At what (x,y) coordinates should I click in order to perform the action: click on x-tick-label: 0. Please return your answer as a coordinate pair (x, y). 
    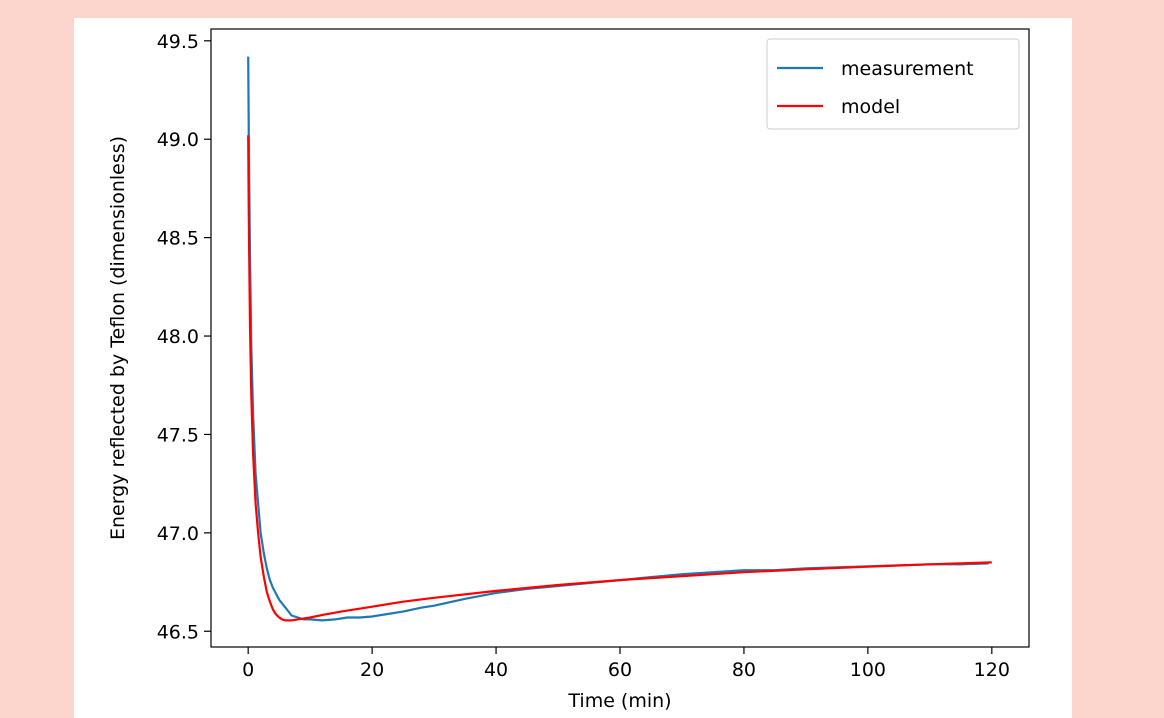
    Looking at the image, I should click on (248, 670).